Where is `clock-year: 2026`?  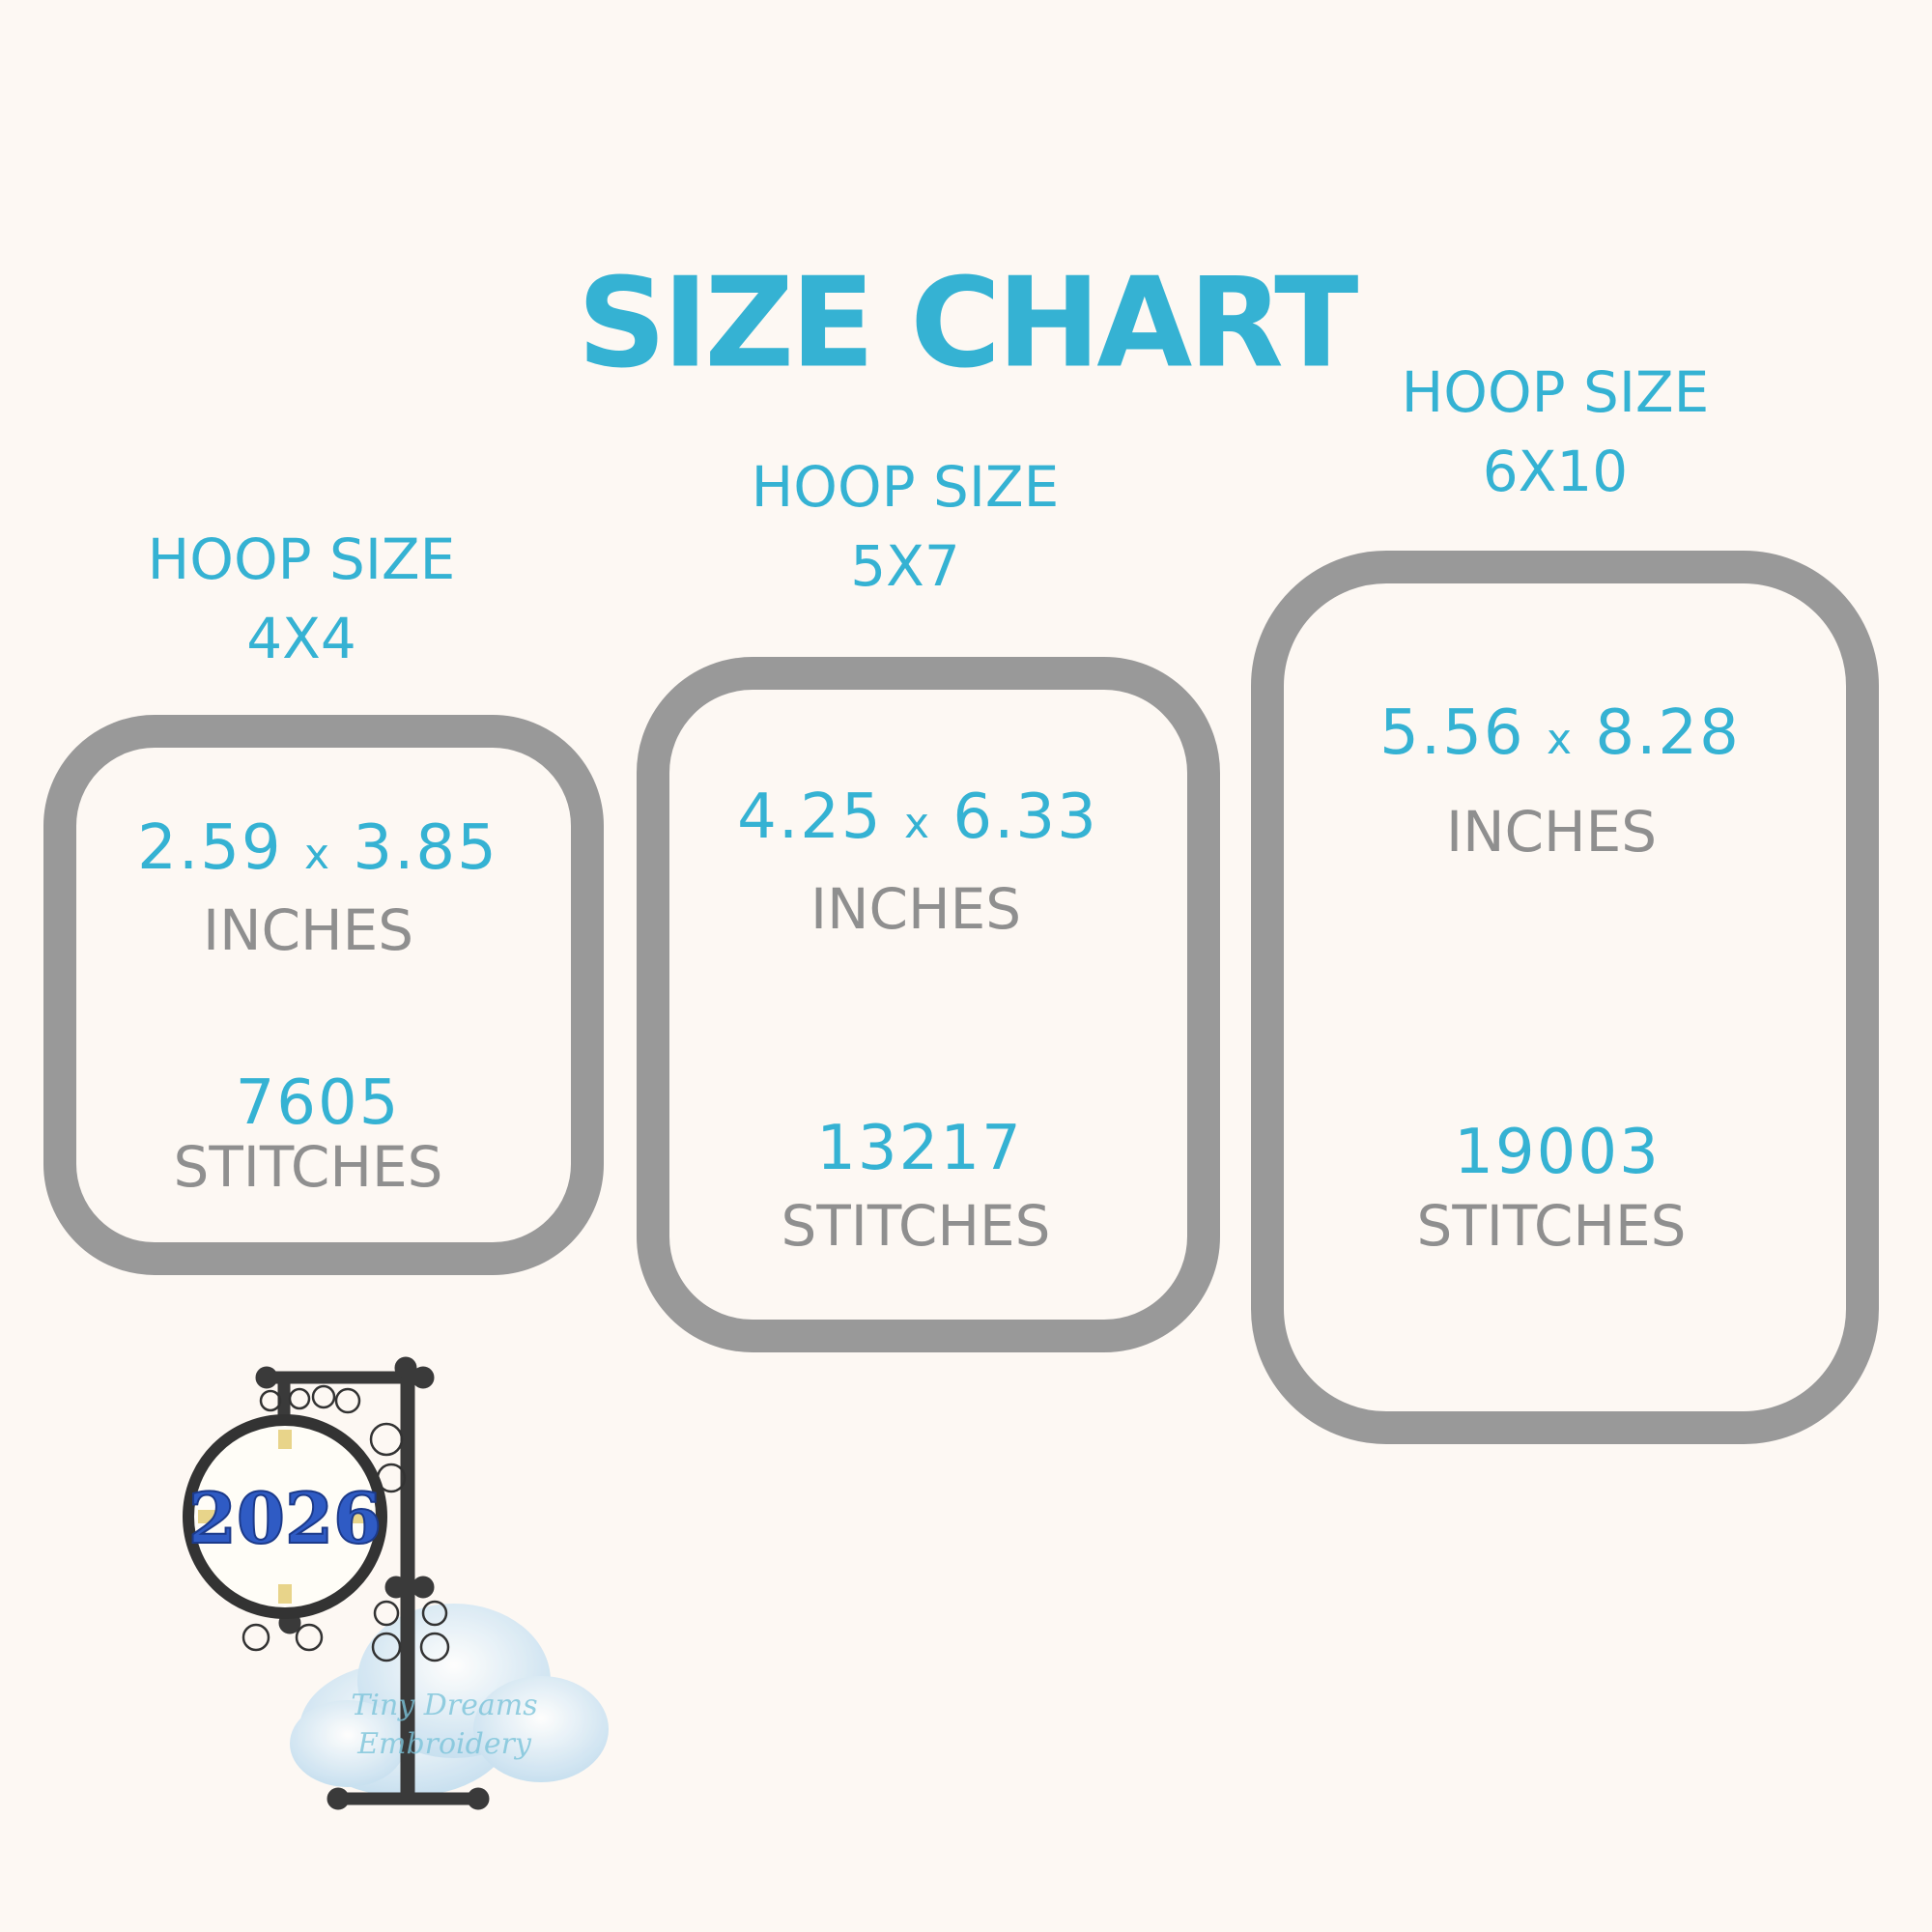 clock-year: 2026 is located at coordinates (285, 1518).